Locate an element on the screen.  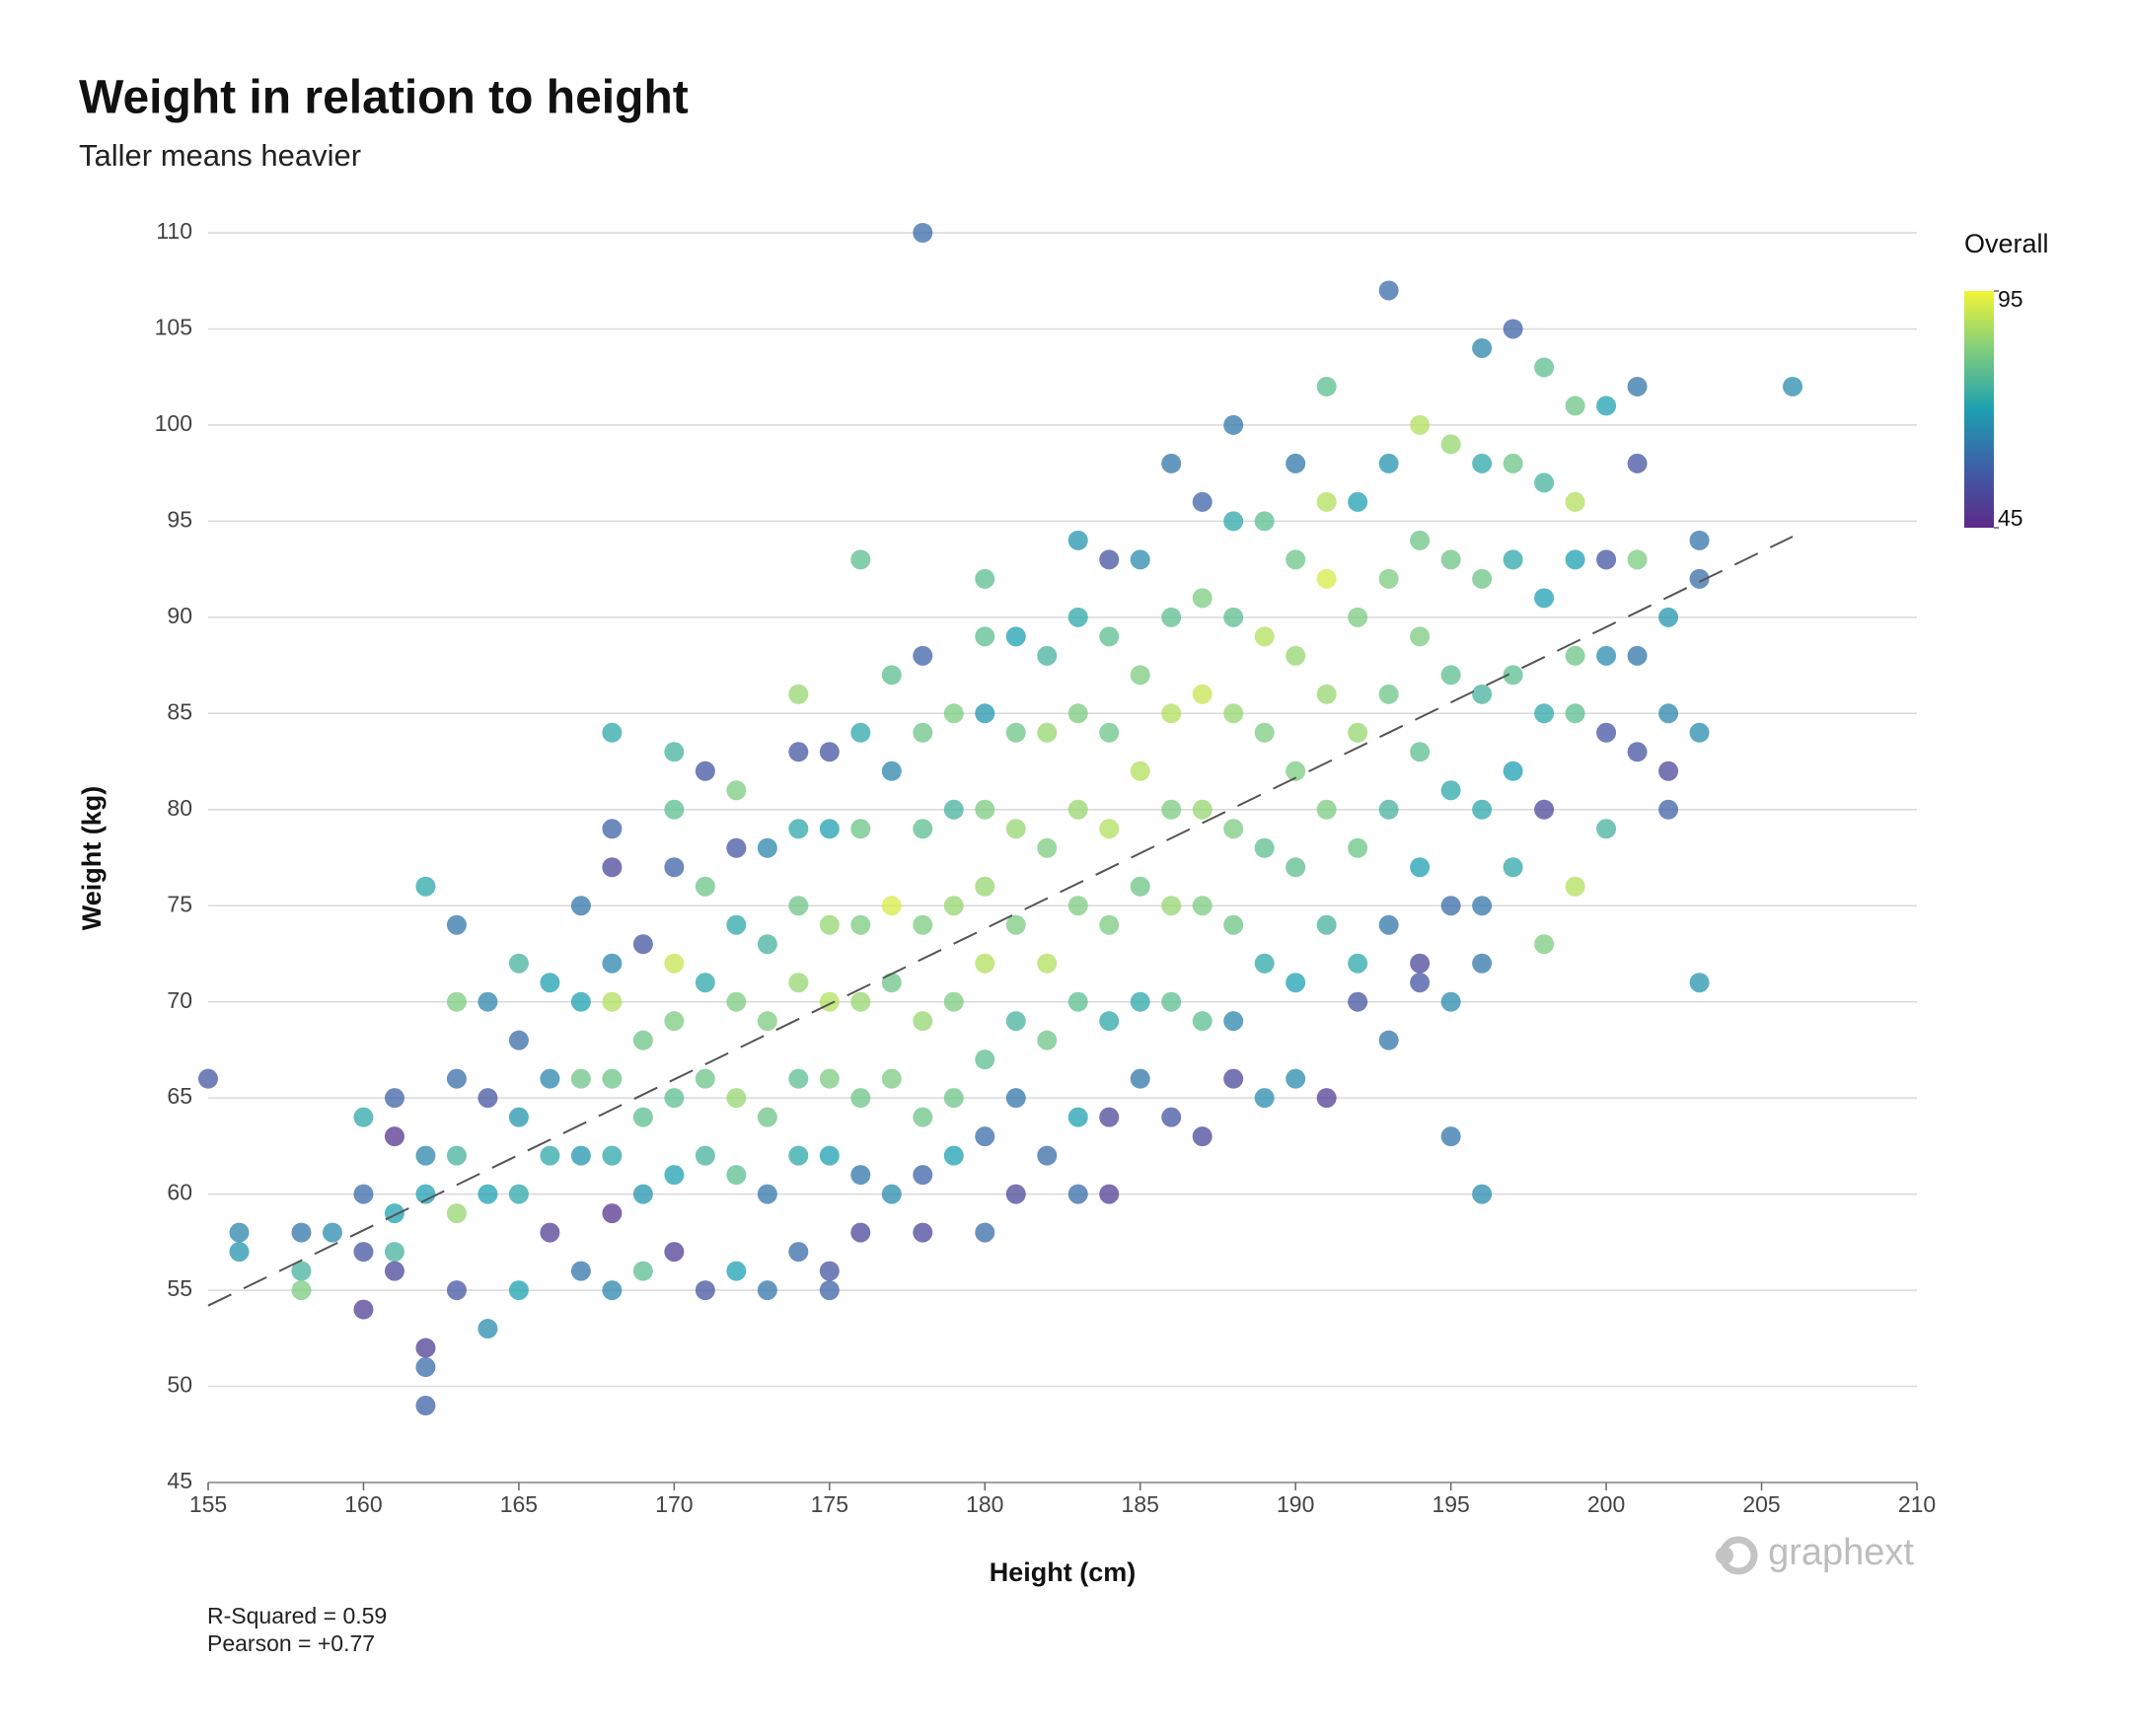
chart-title: Weight in relation to height is located at coordinates (384, 98).